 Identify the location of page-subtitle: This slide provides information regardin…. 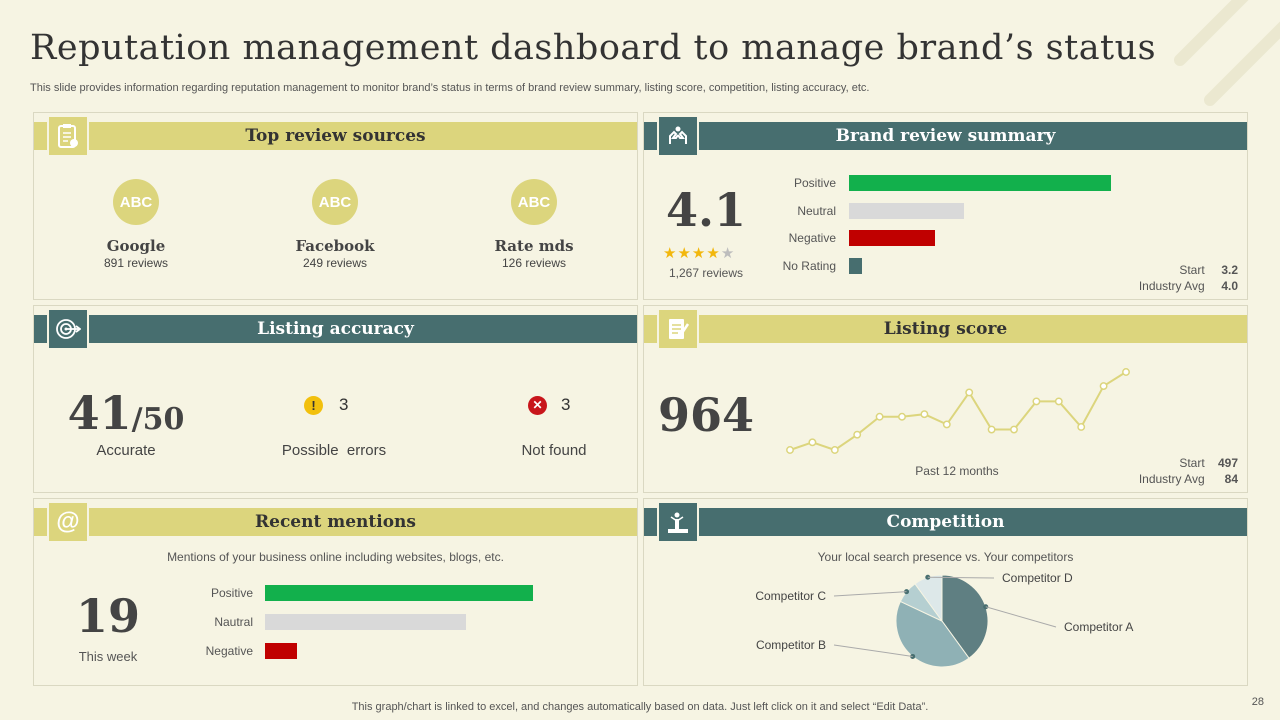
(450, 88).